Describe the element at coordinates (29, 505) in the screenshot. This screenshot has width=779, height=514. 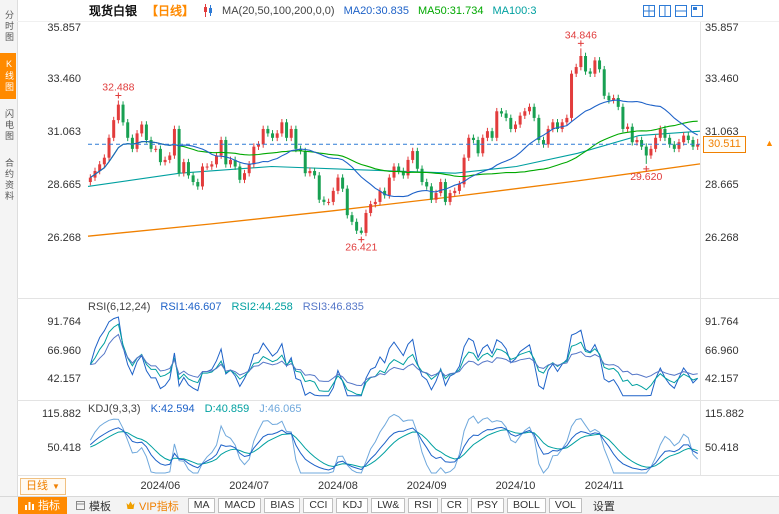
I see `indicator-icon` at that location.